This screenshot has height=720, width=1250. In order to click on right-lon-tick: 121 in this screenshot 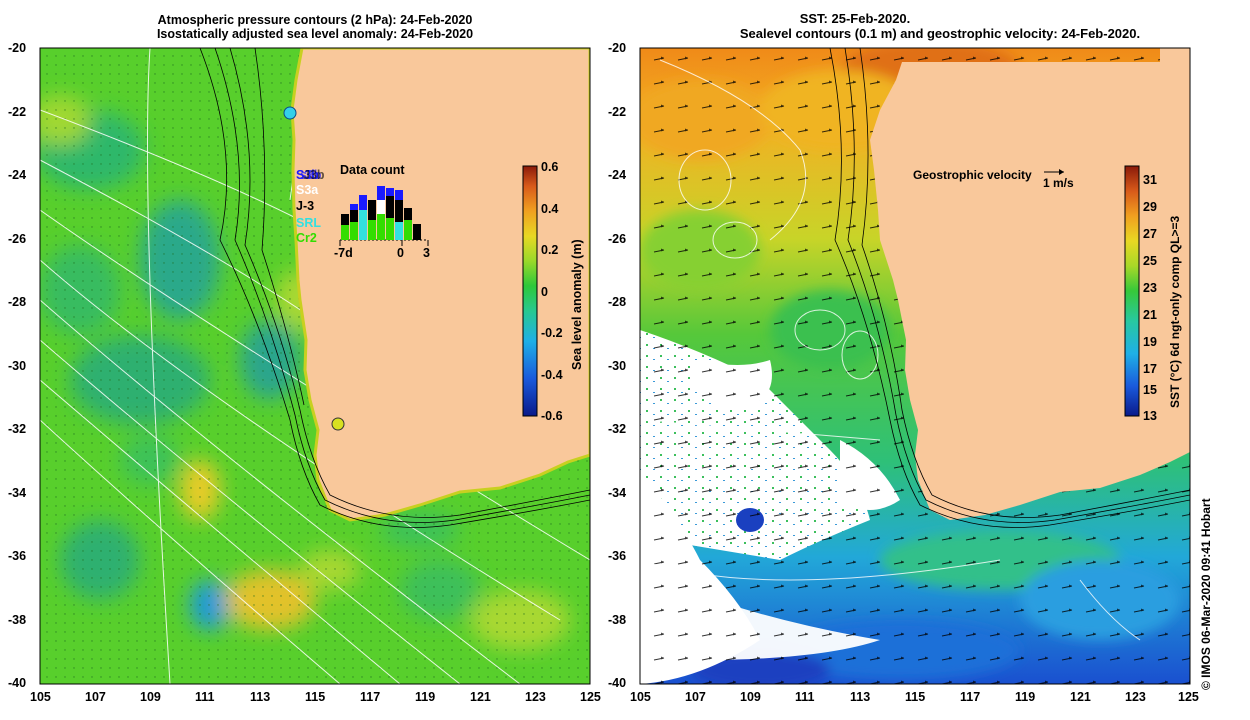, I will do `click(1080, 697)`.